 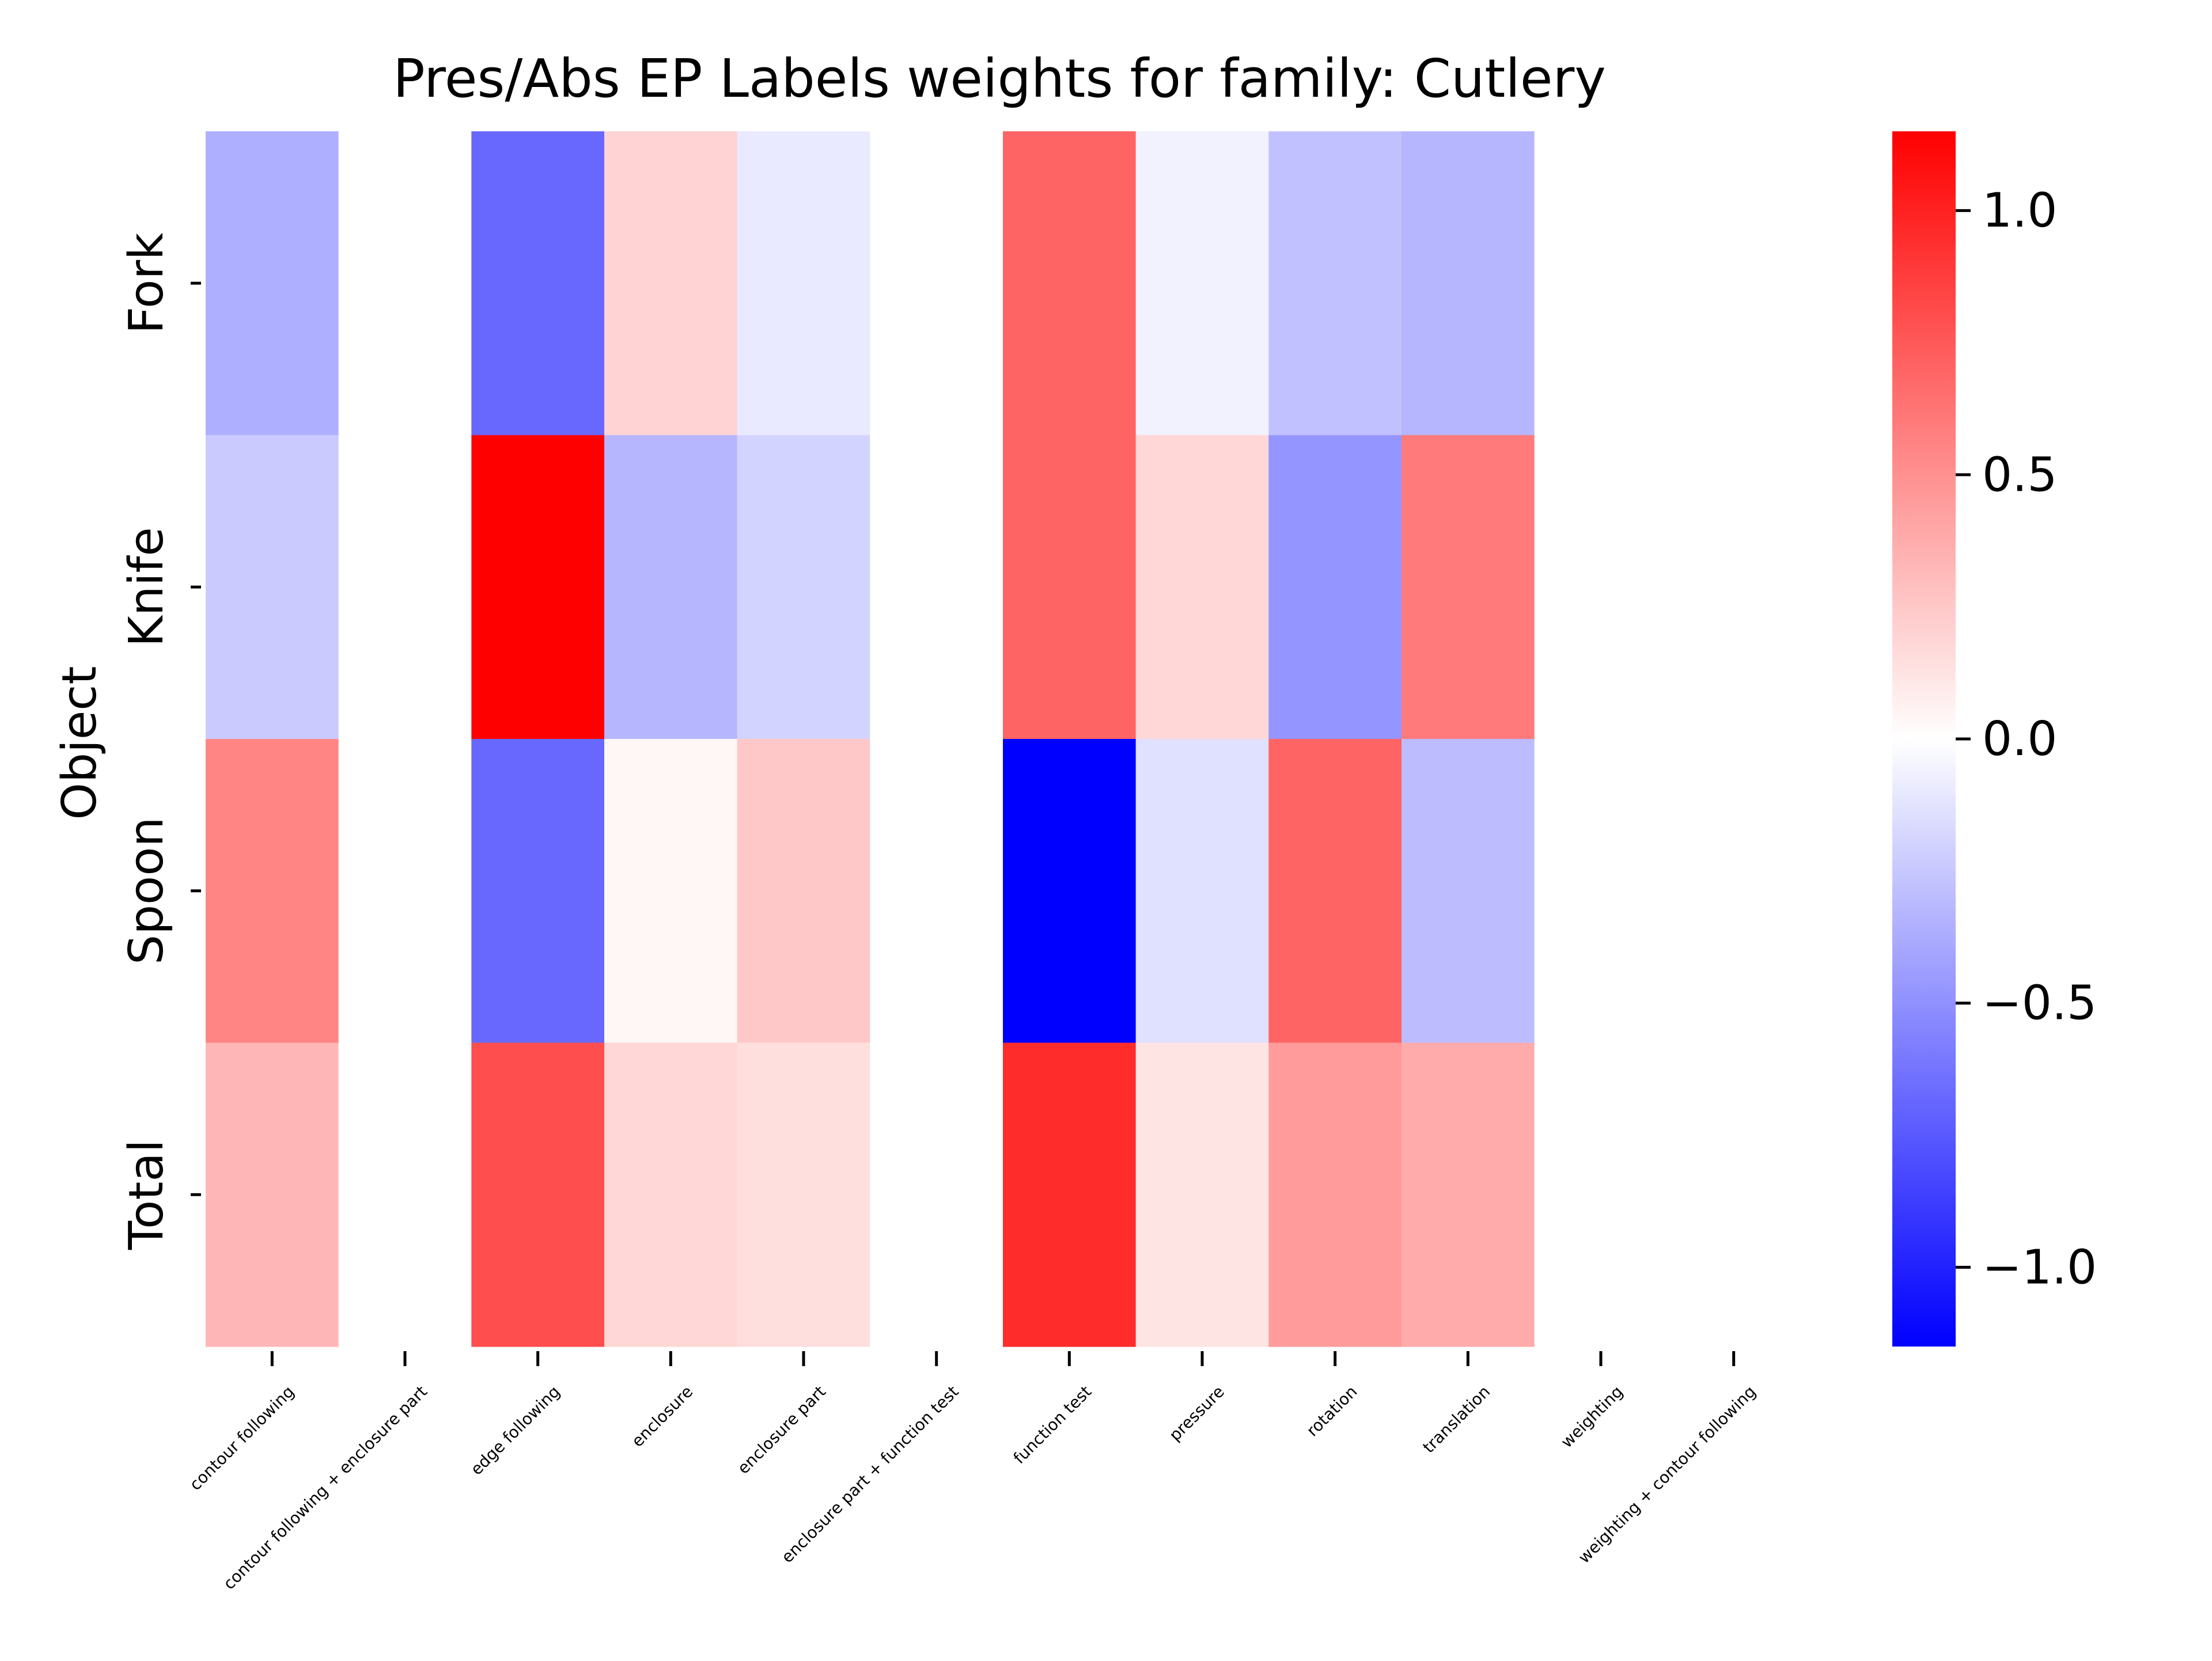 What do you see at coordinates (1053, 1425) in the screenshot?
I see `x-tick-label: function test` at bounding box center [1053, 1425].